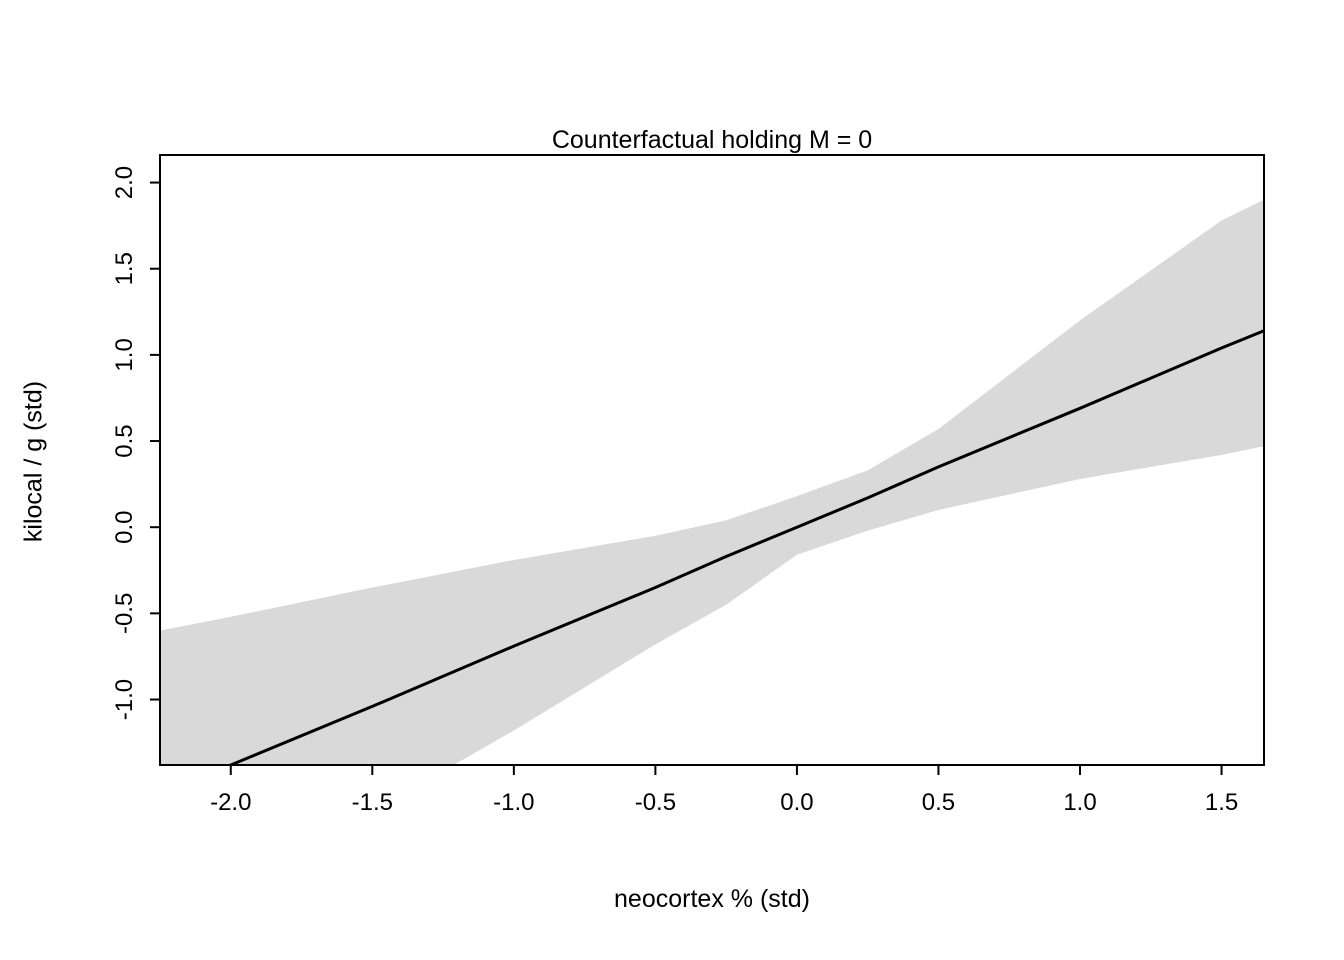 The height and width of the screenshot is (960, 1344). What do you see at coordinates (124, 182) in the screenshot?
I see `y-tick-label: 2.0` at bounding box center [124, 182].